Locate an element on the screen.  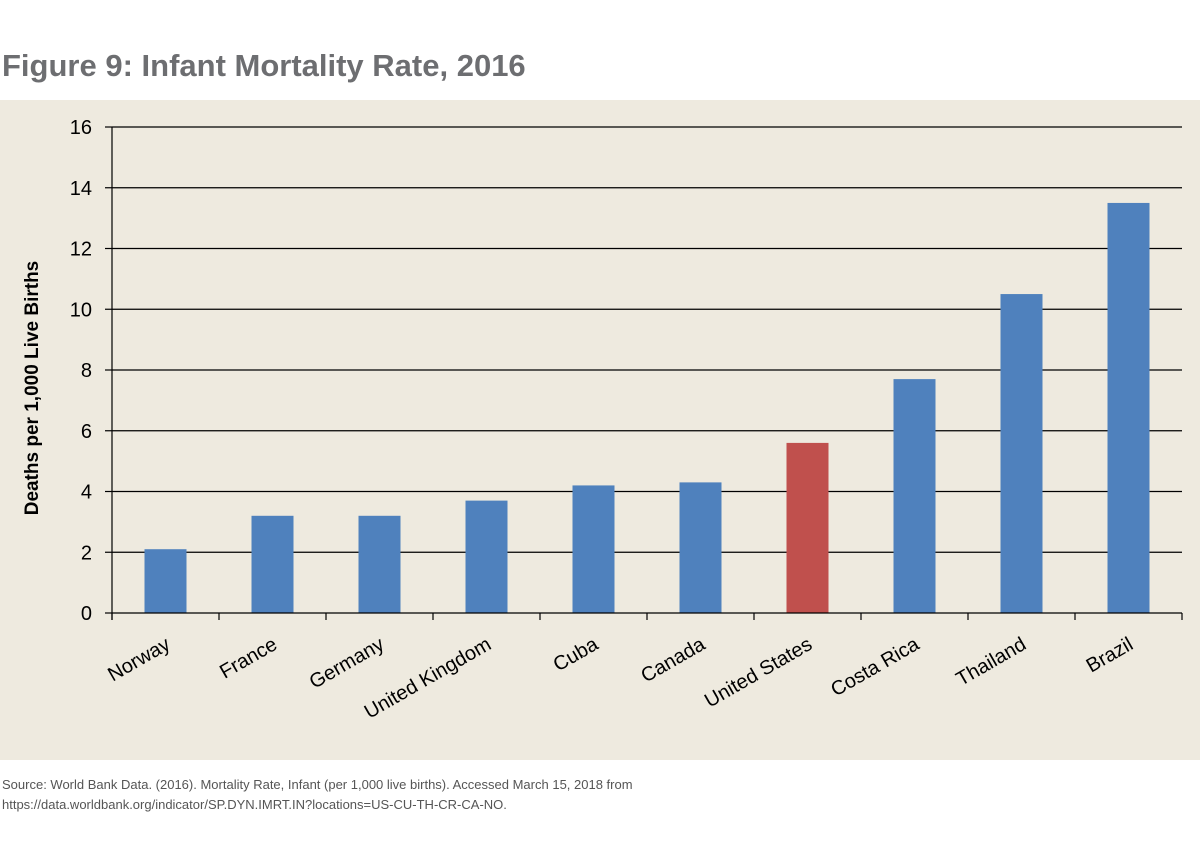
x-tick-label: Canada is located at coordinates (673, 660).